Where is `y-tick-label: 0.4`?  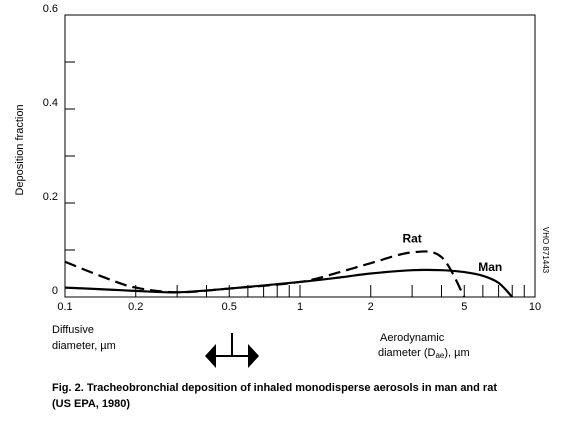 y-tick-label: 0.4 is located at coordinates (50, 103).